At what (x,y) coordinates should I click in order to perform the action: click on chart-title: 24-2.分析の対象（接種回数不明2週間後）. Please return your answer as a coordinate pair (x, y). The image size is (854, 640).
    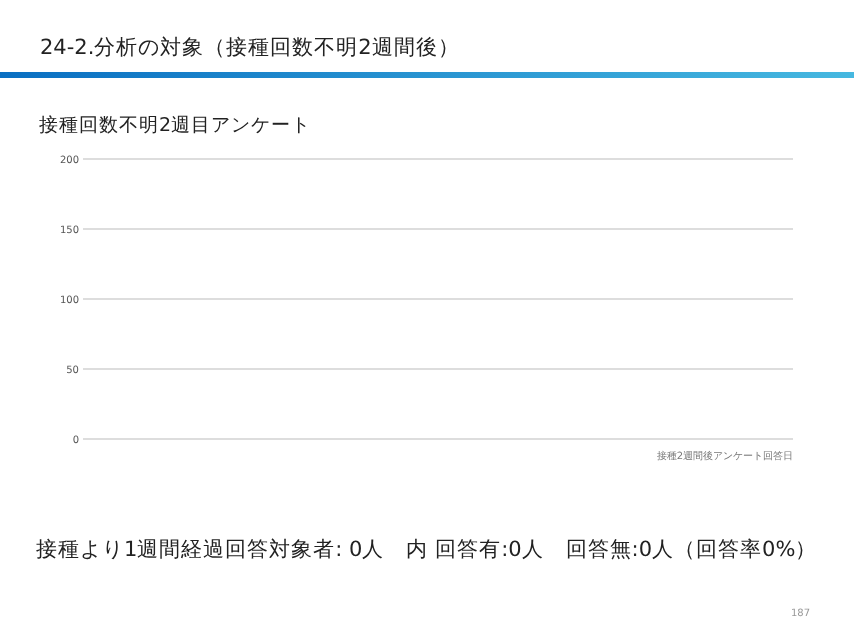
    Looking at the image, I should click on (250, 48).